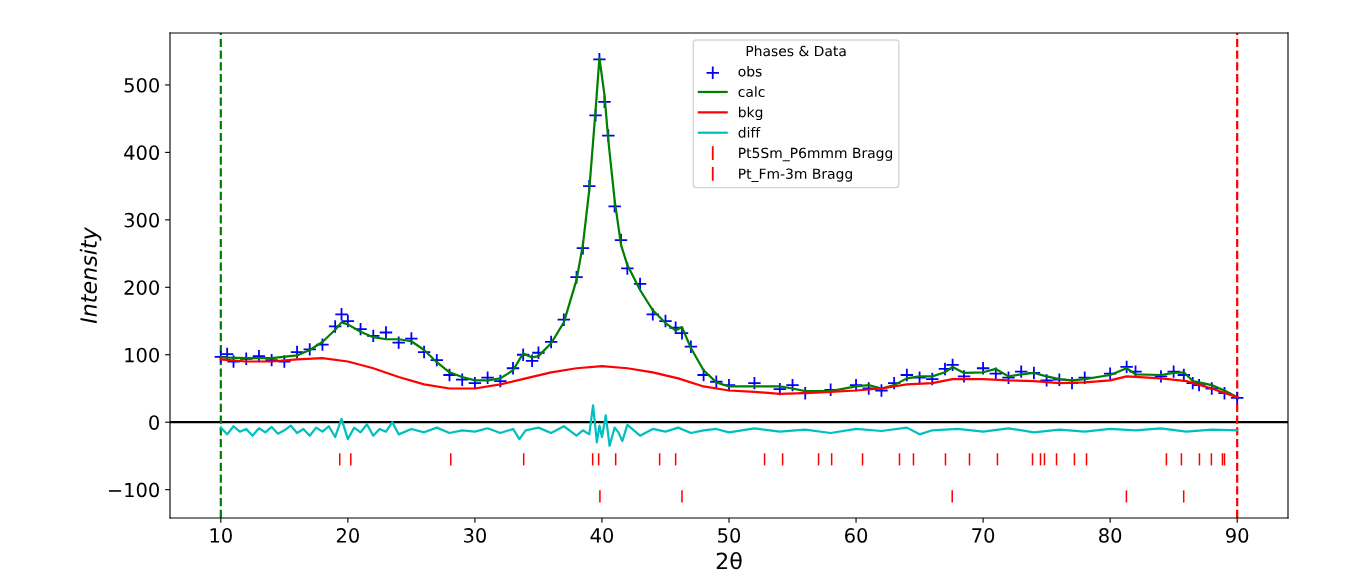  What do you see at coordinates (751, 113) in the screenshot?
I see `legend-label: bkg` at bounding box center [751, 113].